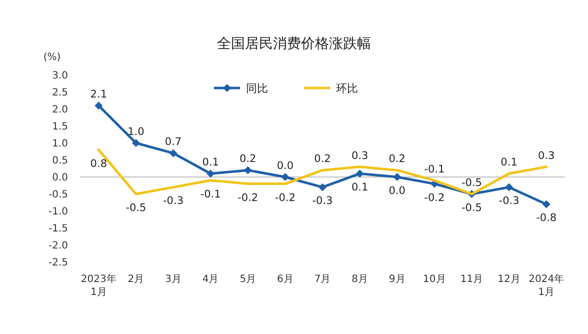  I want to click on y-tick-label: -1.0, so click(58, 212).